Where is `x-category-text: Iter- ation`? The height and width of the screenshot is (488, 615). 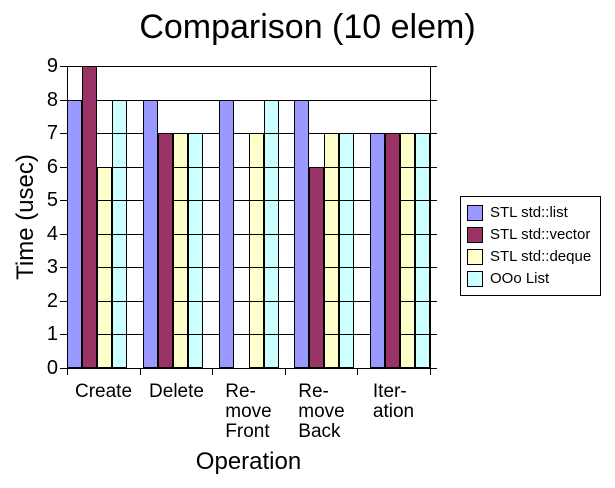
x-category-text: Iter- ation is located at coordinates (393, 401).